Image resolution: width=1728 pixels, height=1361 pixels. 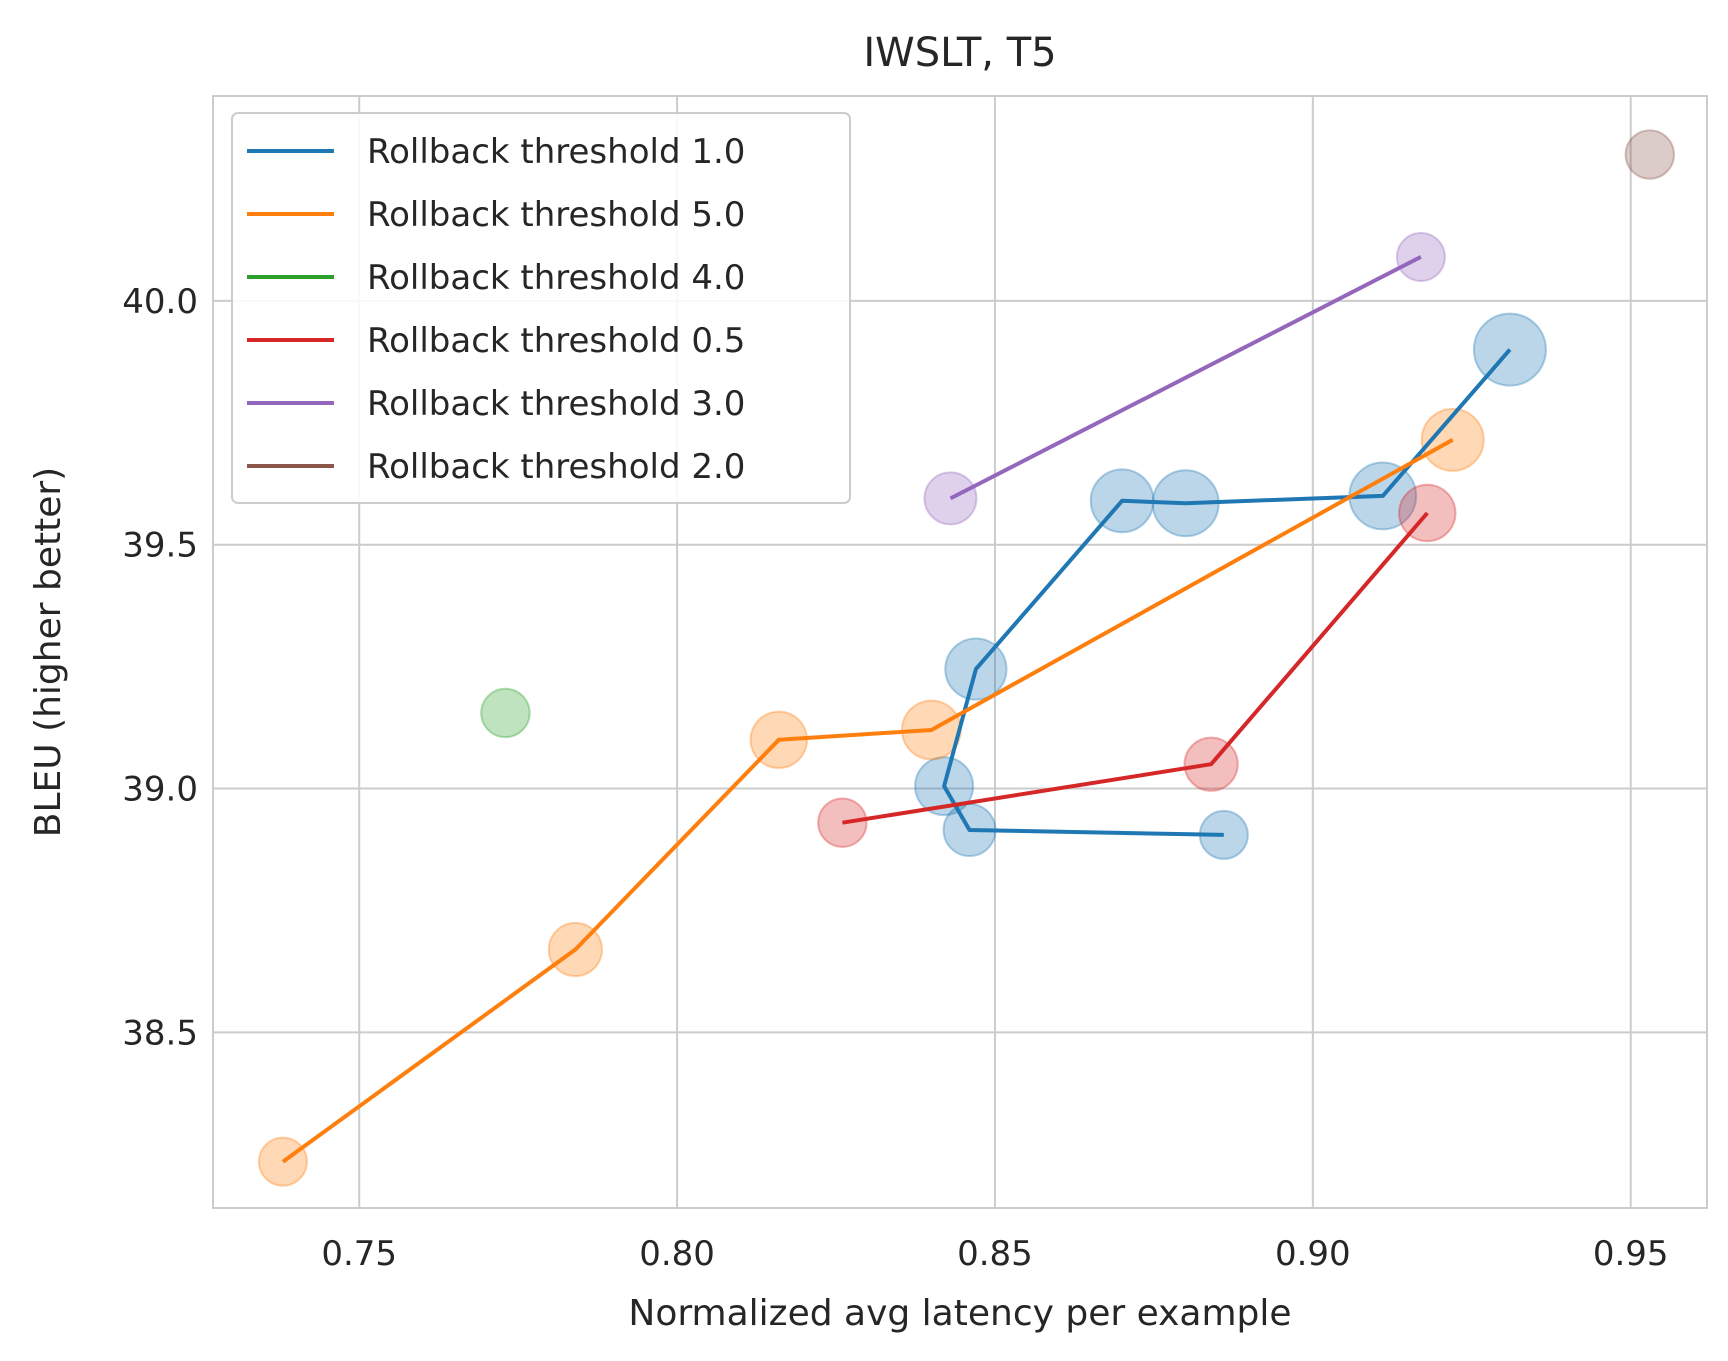 I want to click on x-tick-label: 0.80, so click(x=677, y=1254).